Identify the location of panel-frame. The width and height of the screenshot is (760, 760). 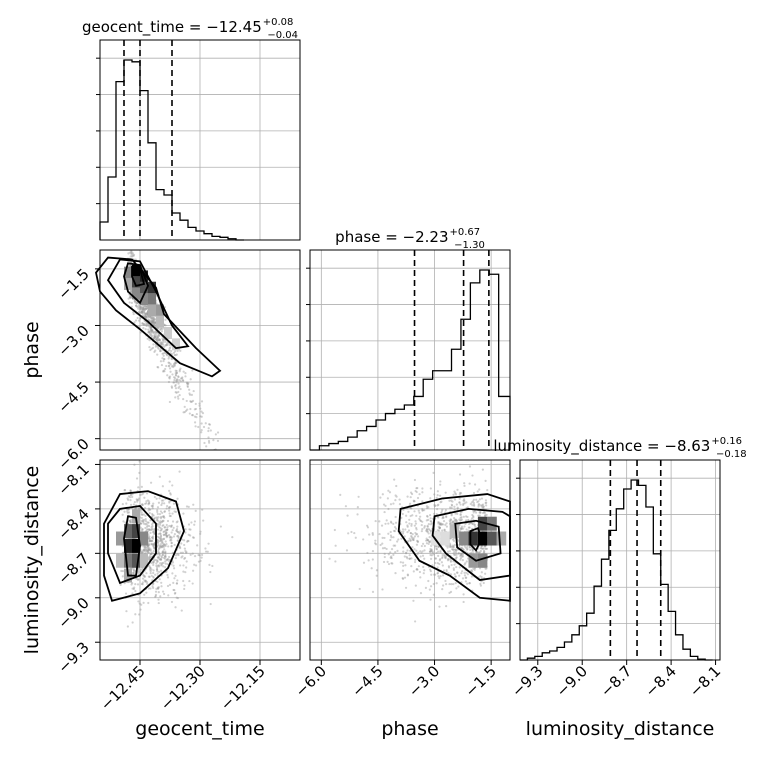
(410, 350).